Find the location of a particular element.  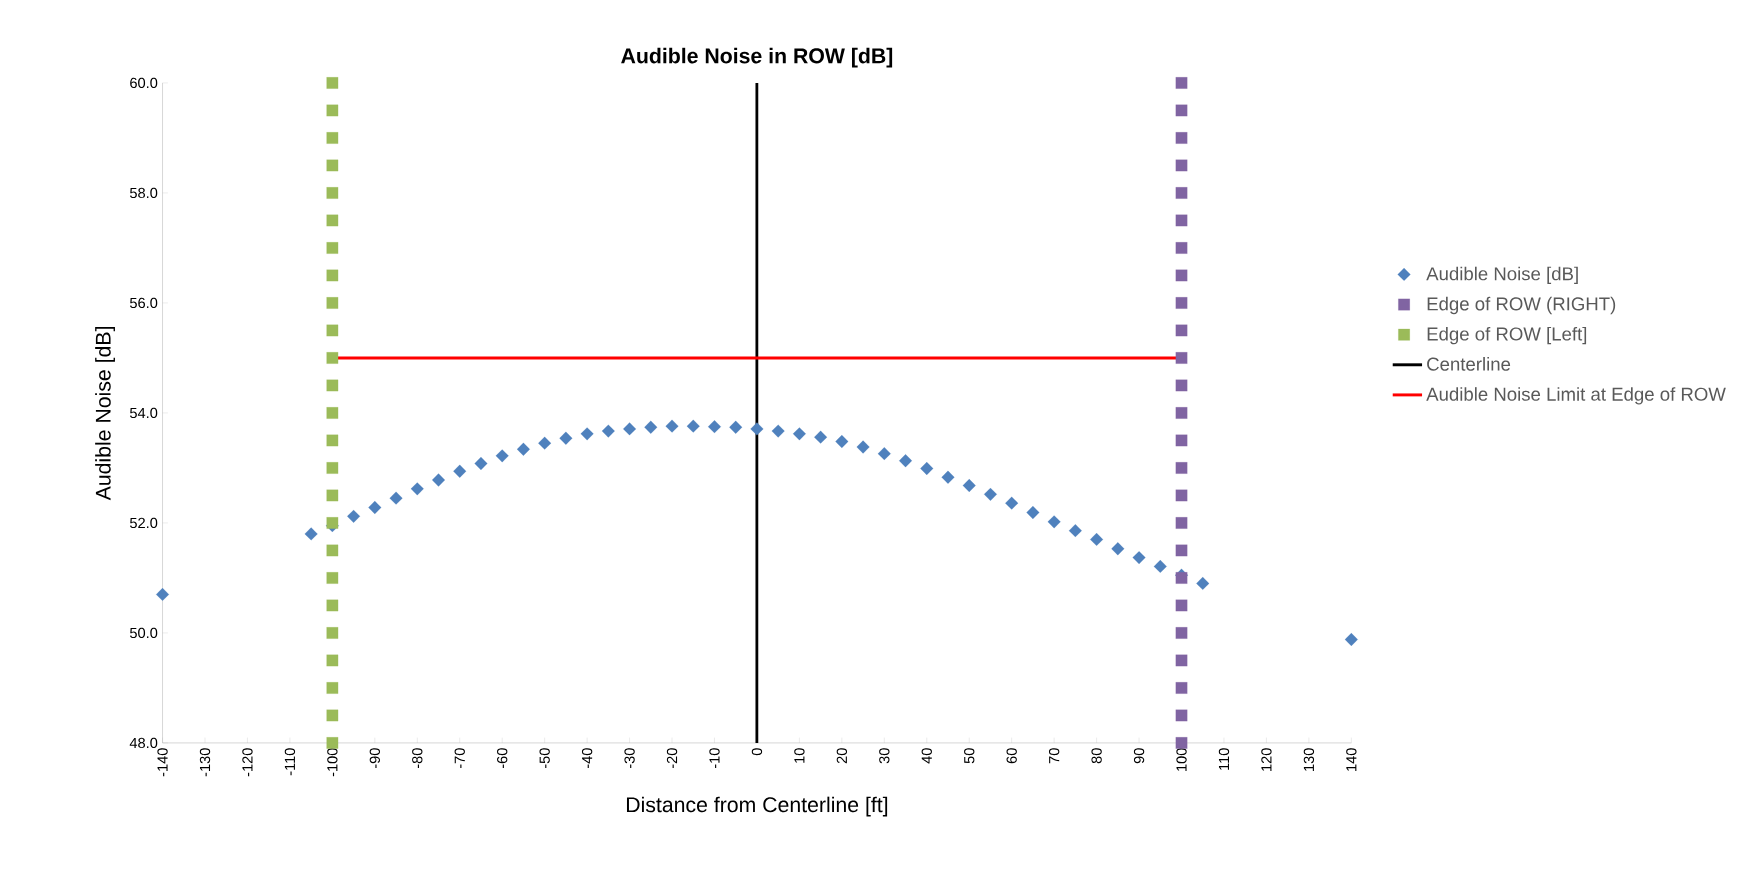

x-tick-label: -100 is located at coordinates (332, 762).